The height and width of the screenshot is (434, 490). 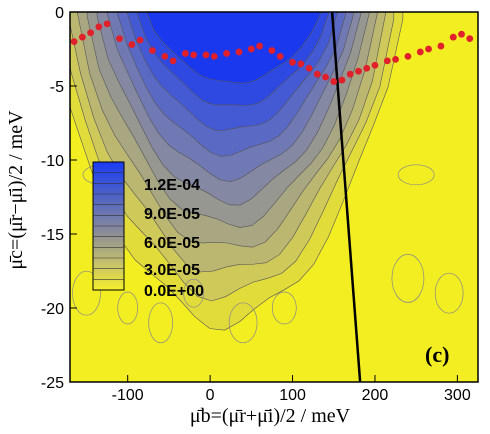 What do you see at coordinates (172, 214) in the screenshot?
I see `colorbar-label: 9.0E-05` at bounding box center [172, 214].